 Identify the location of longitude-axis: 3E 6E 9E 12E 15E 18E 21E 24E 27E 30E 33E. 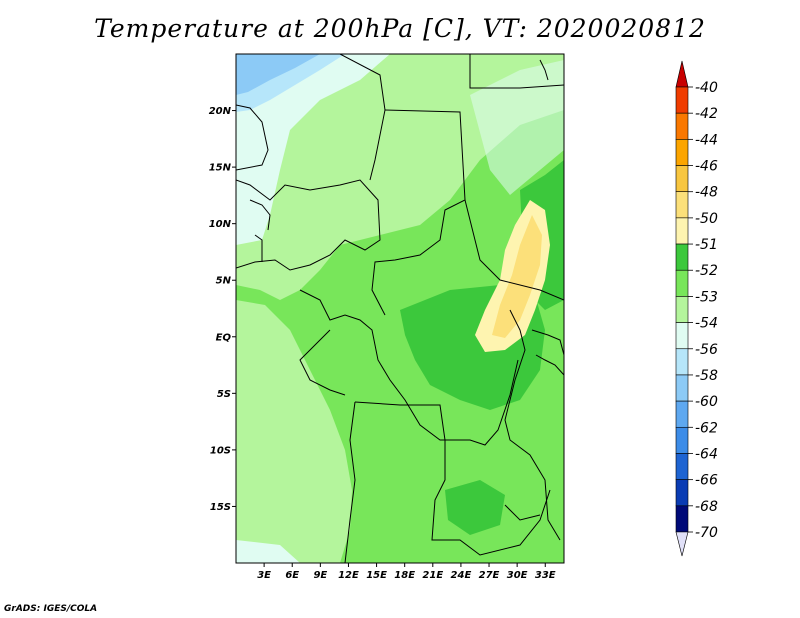
(406, 572).